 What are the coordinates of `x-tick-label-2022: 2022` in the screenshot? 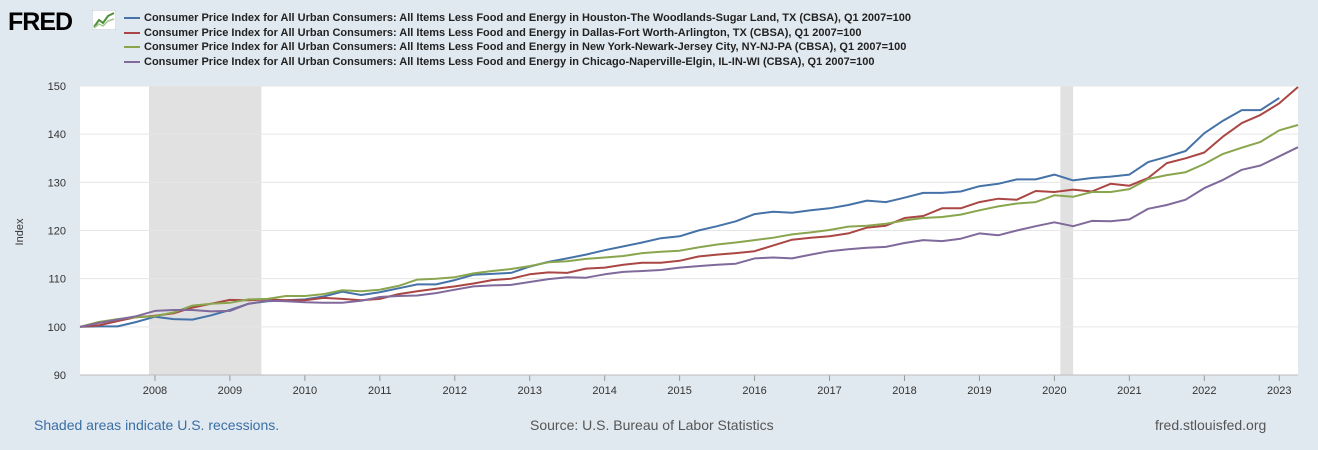 It's located at (1204, 391).